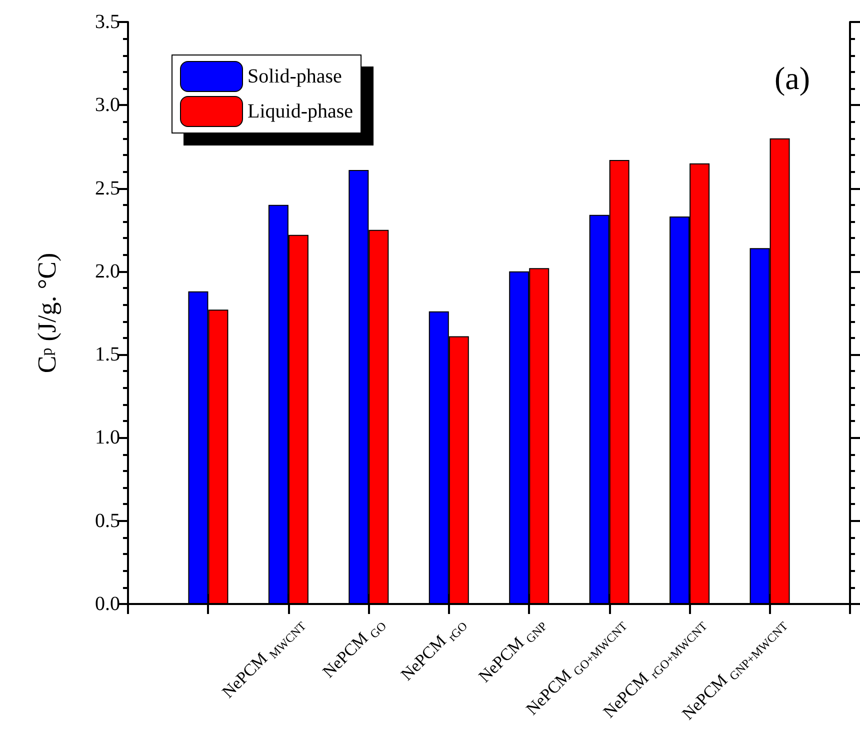  Describe the element at coordinates (107, 105) in the screenshot. I see `y-tick-label: 3.0` at that location.